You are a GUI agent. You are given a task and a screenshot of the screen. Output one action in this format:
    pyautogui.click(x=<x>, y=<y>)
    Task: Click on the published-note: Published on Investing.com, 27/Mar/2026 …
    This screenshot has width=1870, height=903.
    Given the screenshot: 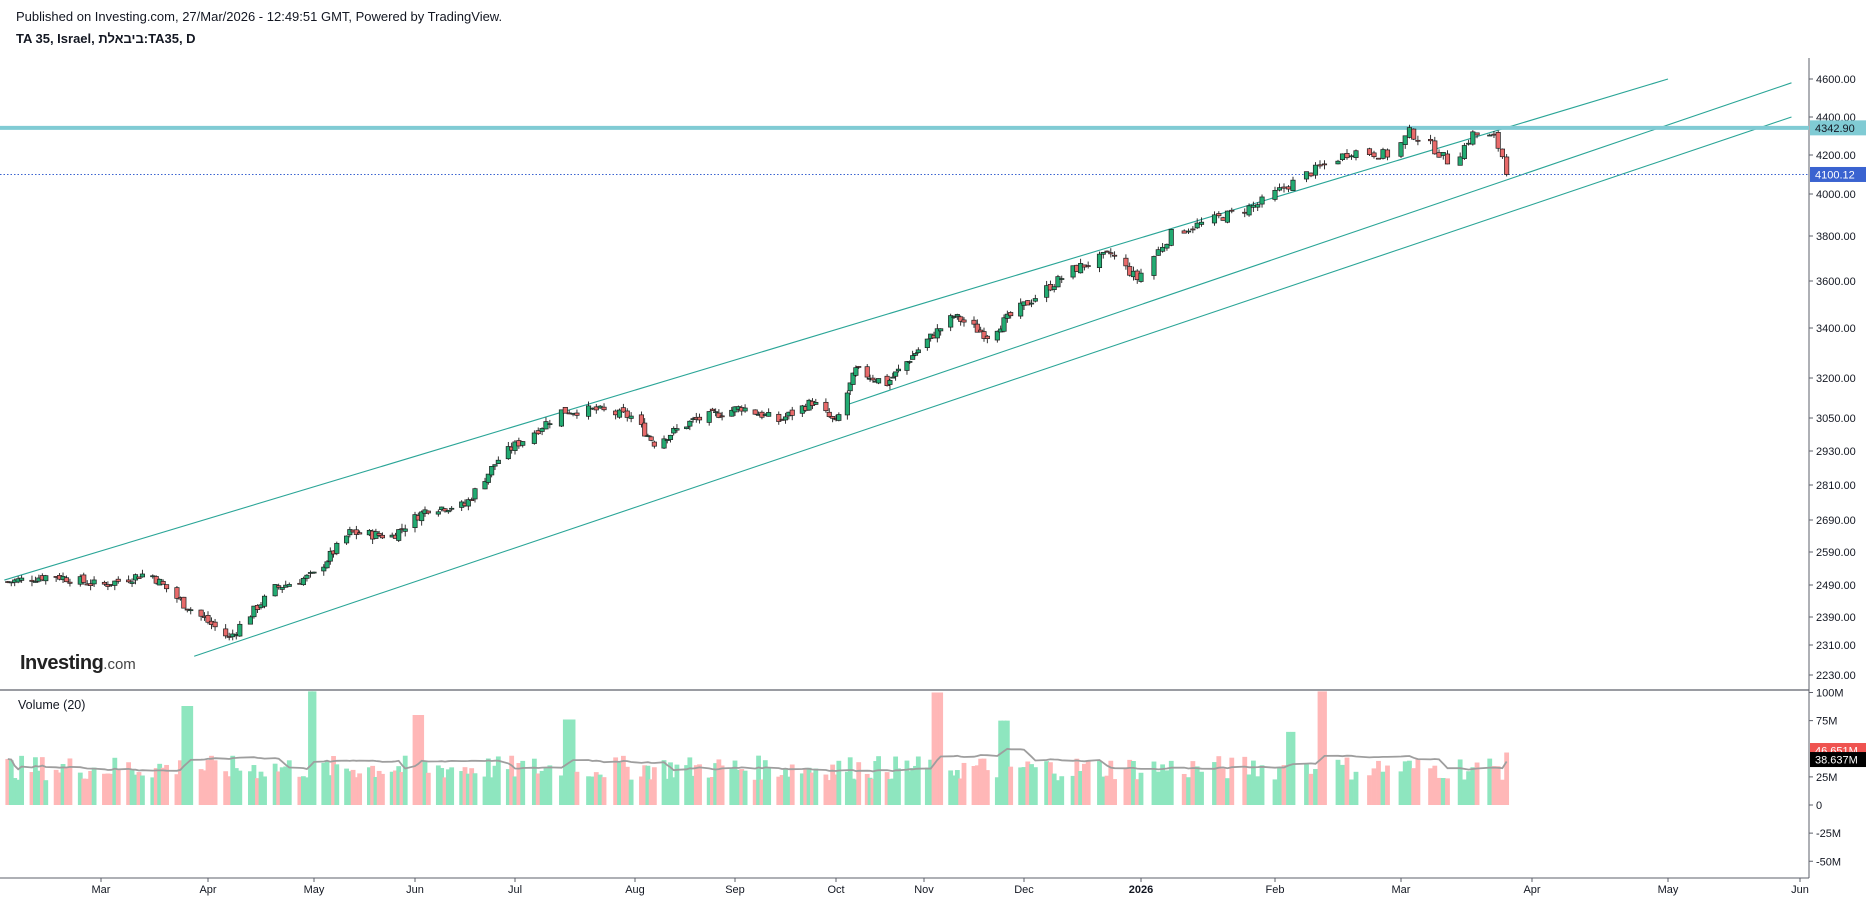 What is the action you would take?
    pyautogui.click(x=259, y=16)
    